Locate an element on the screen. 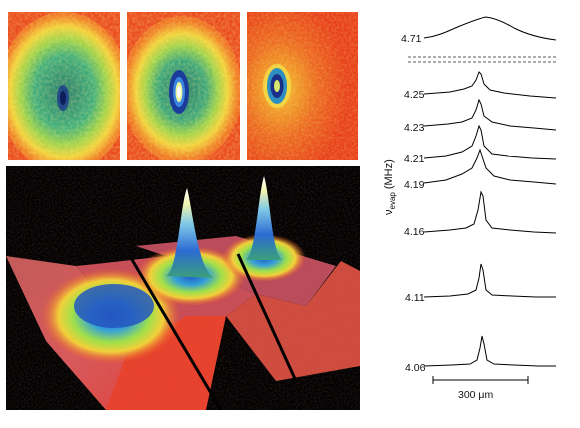 The image size is (580, 428). profile-label-5: 4.19 is located at coordinates (414, 185).